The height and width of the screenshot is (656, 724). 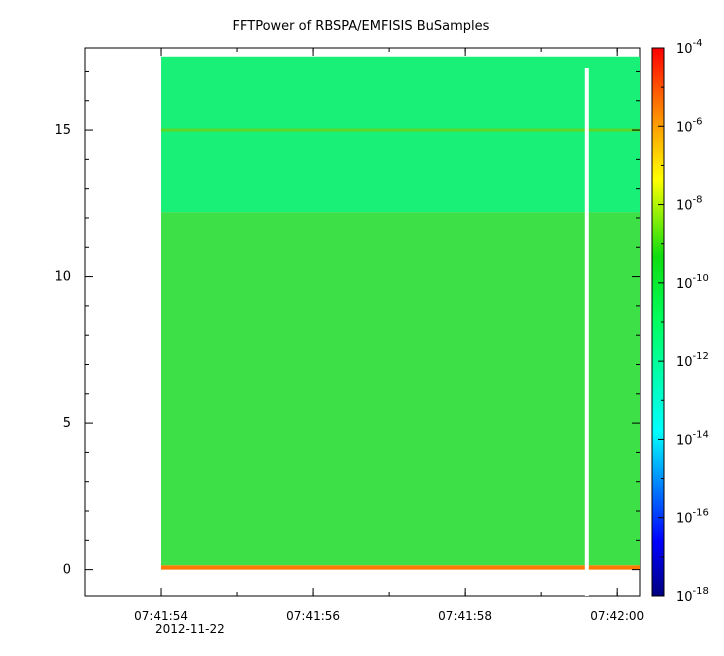 What do you see at coordinates (689, 47) in the screenshot?
I see `colorbar-tick-label: 10⁻⁴` at bounding box center [689, 47].